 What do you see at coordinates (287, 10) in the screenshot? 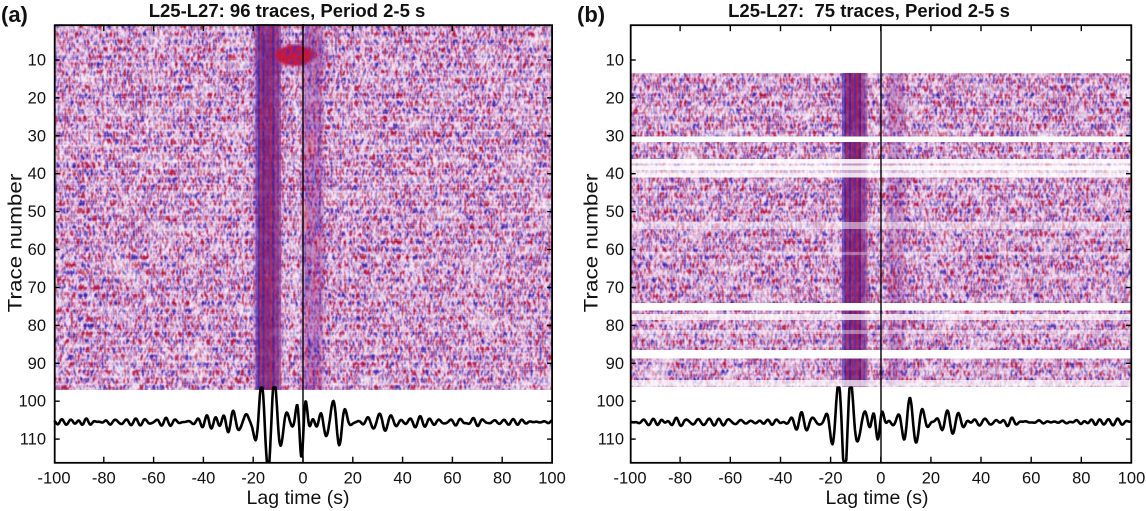
I see `svg-text:L25-L27: 96 traces, Period 2-5: L25-L27: 96 traces, Period 2-5 s` at bounding box center [287, 10].